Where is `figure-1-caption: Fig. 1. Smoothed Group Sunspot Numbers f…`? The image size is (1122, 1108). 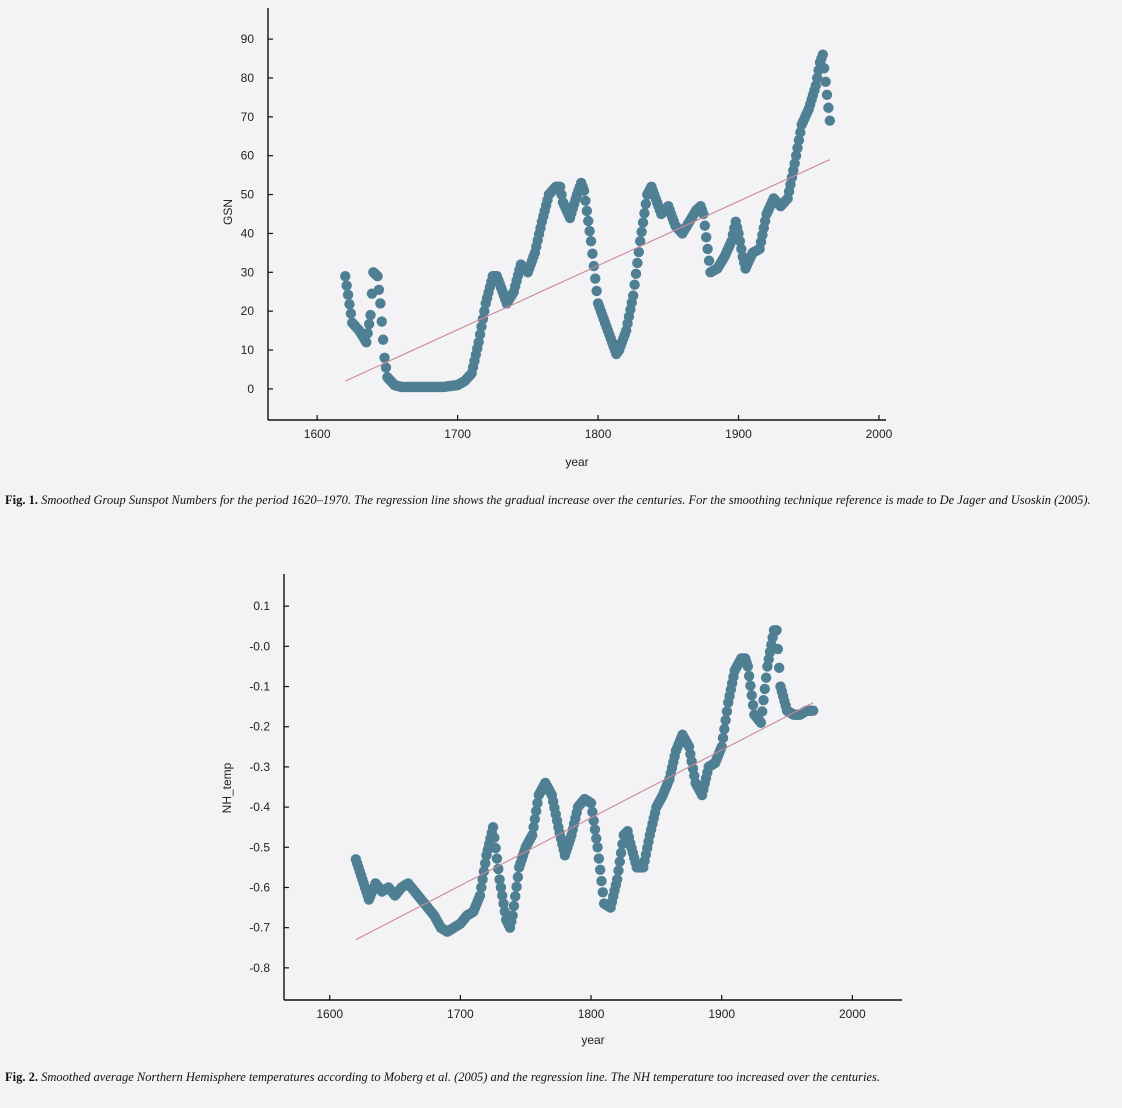
figure-1-caption: Fig. 1. Smoothed Group Sunspot Numbers f… is located at coordinates (560, 500).